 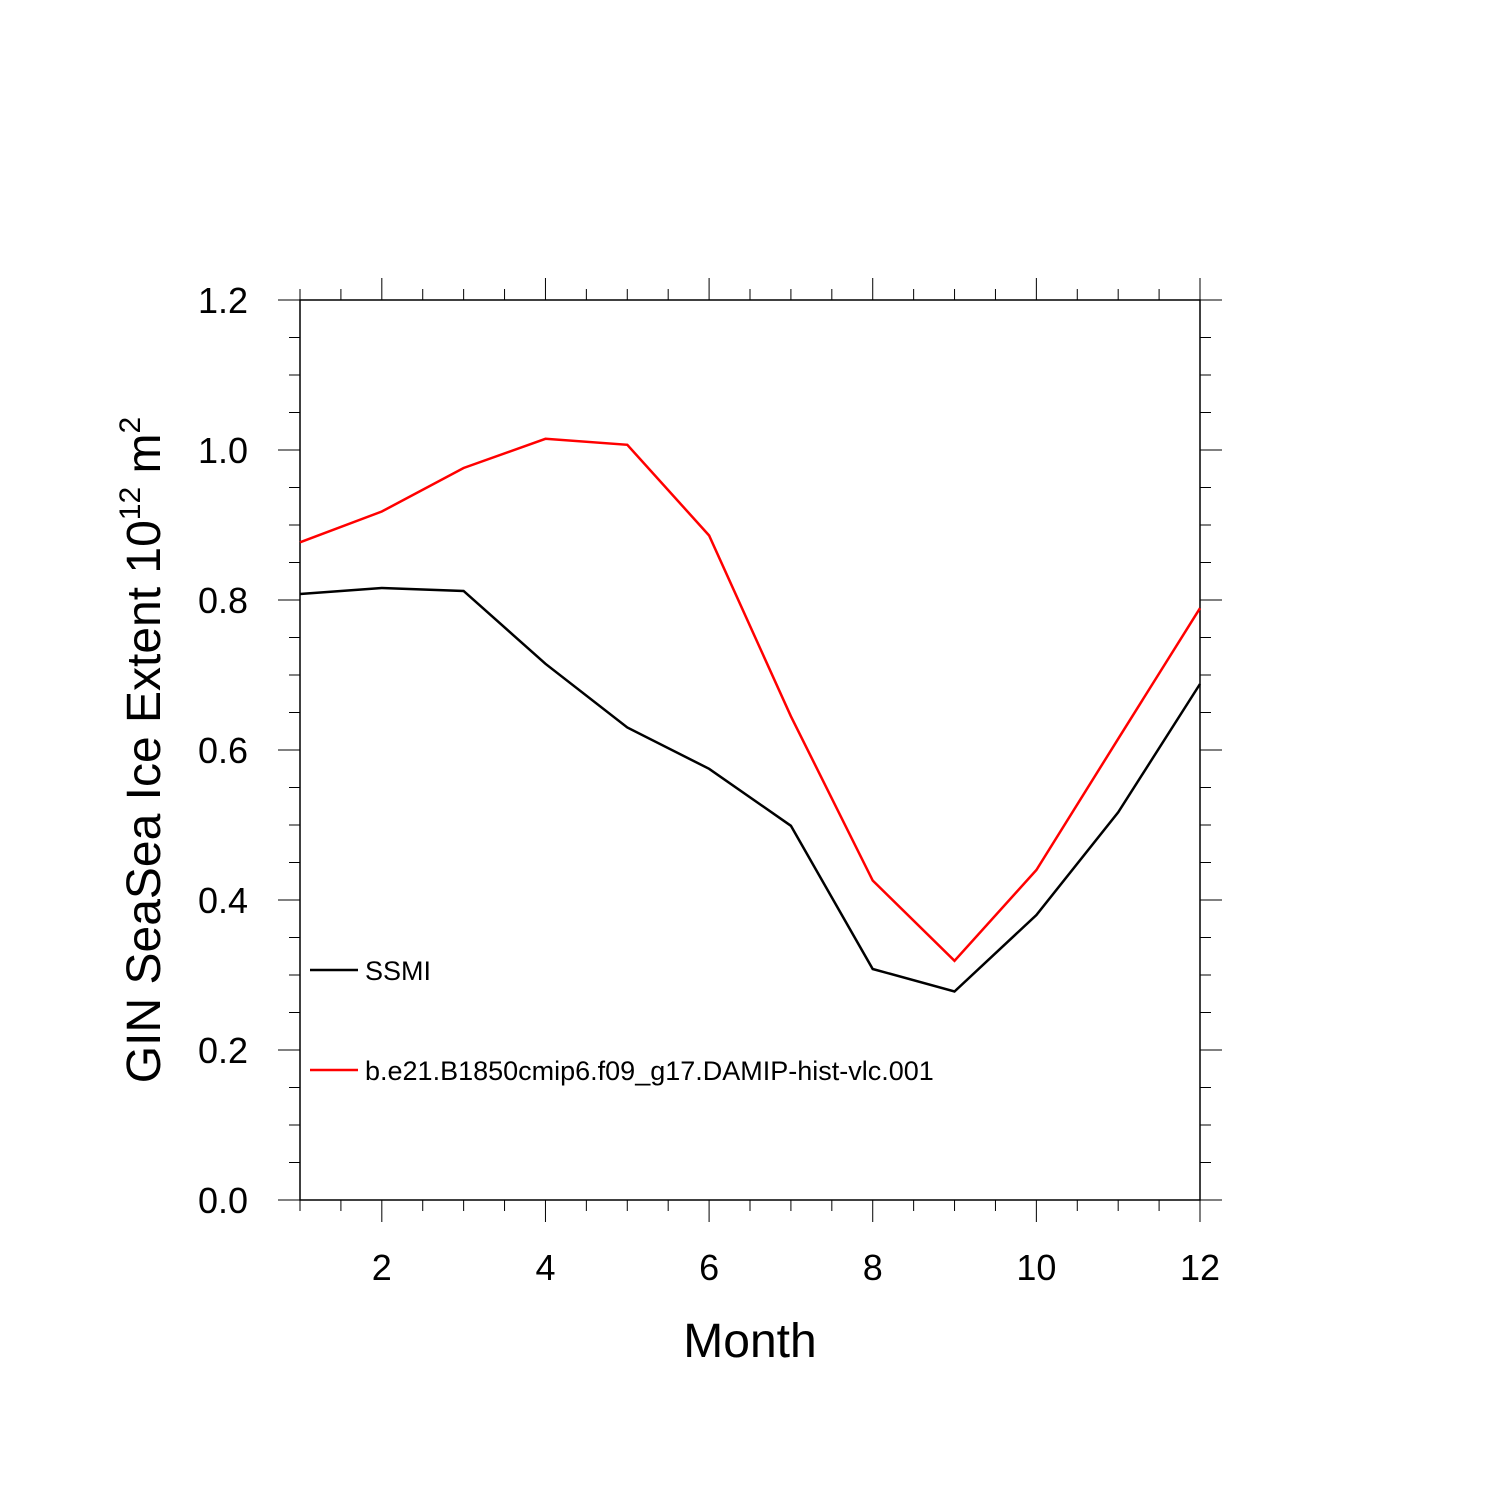 What do you see at coordinates (223, 1200) in the screenshot?
I see `y-tick-label: 0.0` at bounding box center [223, 1200].